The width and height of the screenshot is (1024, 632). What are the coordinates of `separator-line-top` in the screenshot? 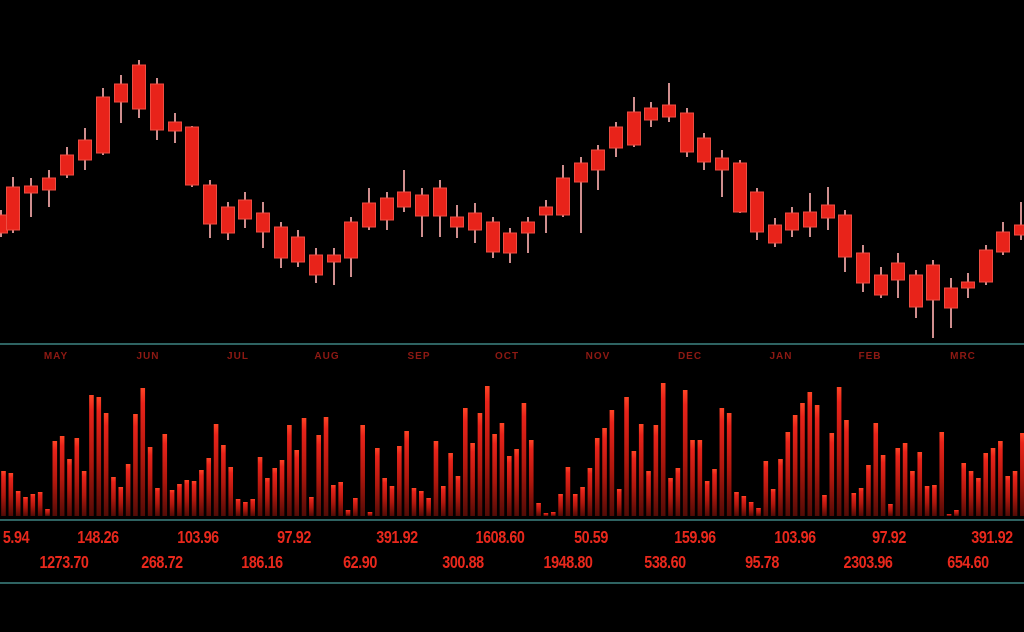 It's located at (512, 344).